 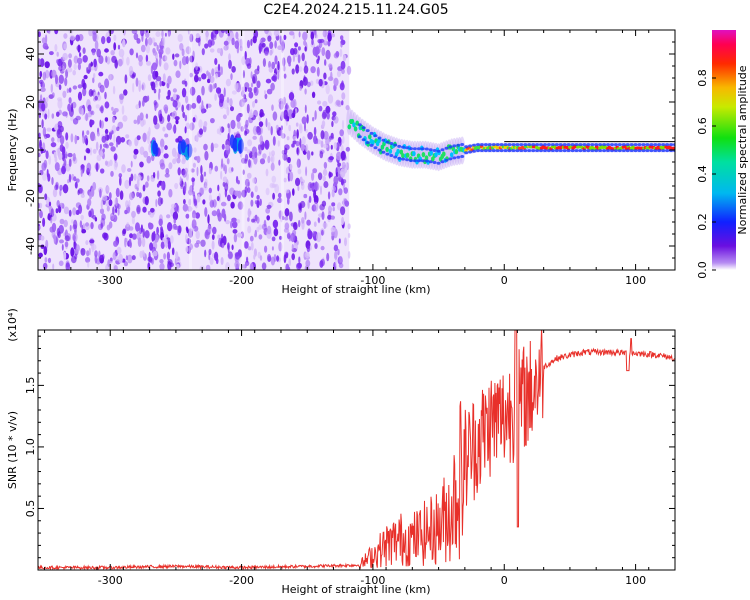 I want to click on noise-blob, so click(x=155, y=147).